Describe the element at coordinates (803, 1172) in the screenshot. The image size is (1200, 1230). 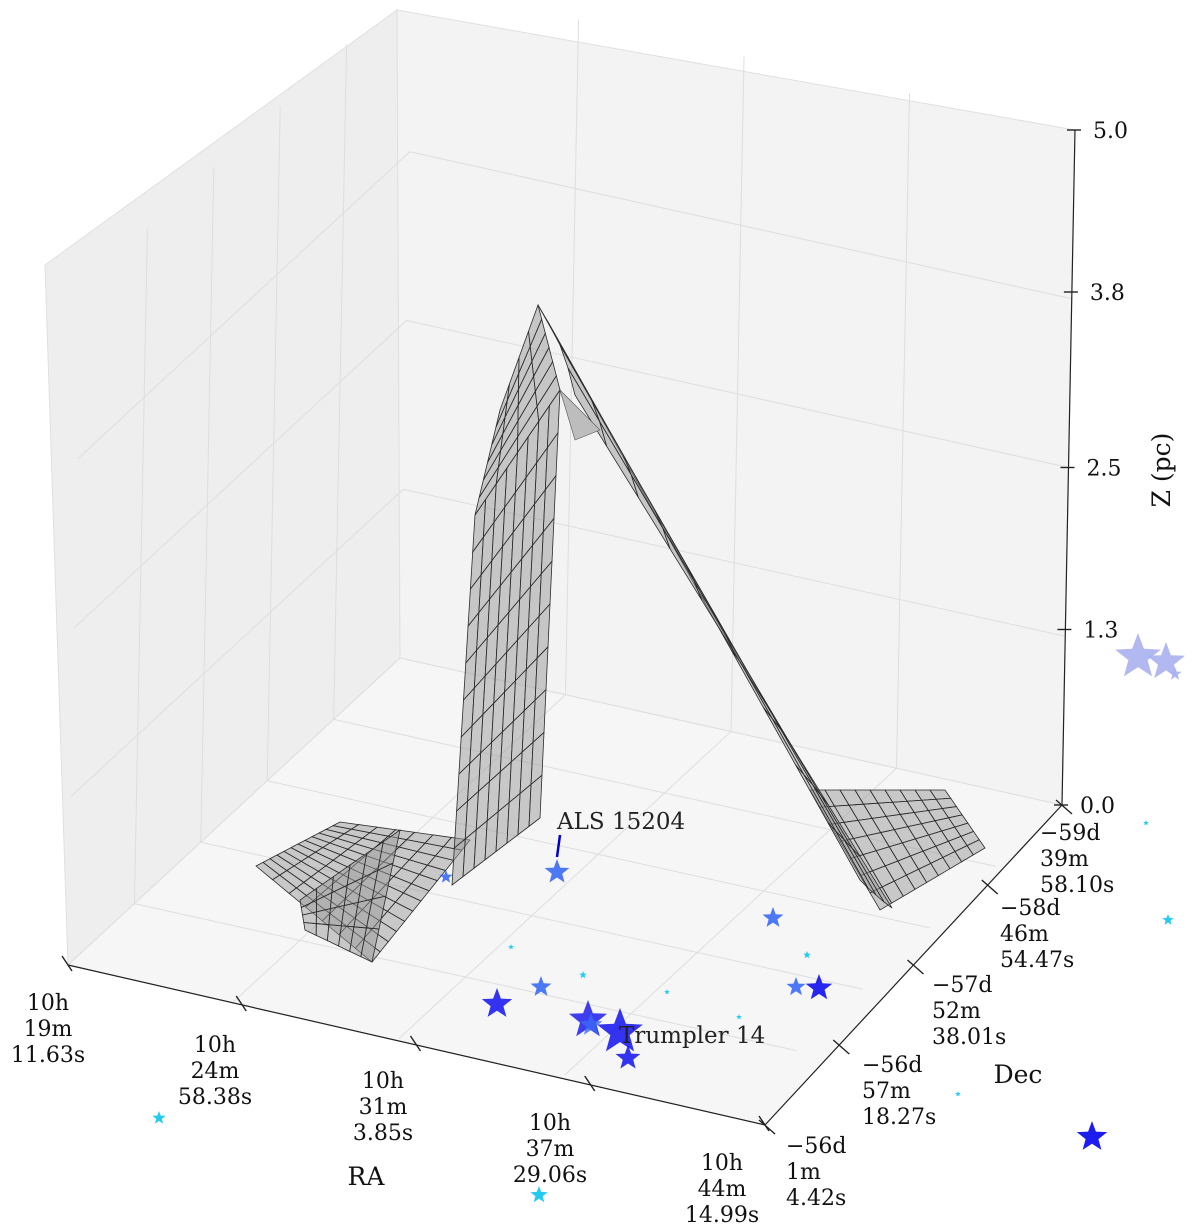
I see `dec-tick-label-line: 1m` at that location.